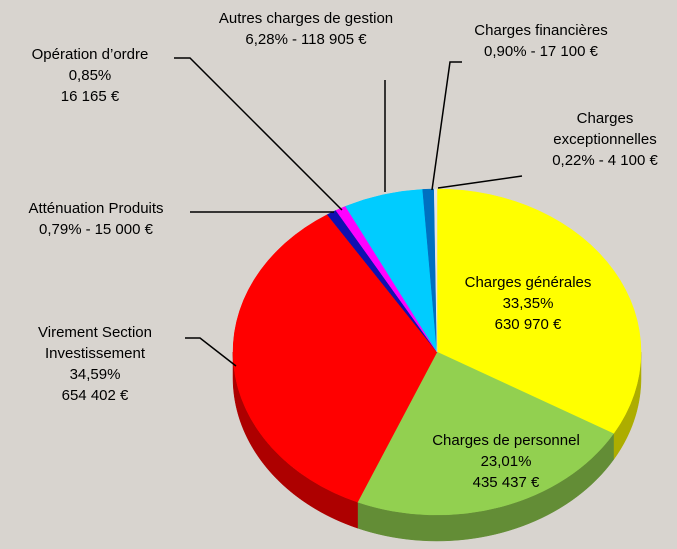 The height and width of the screenshot is (549, 677). Describe the element at coordinates (90, 54) in the screenshot. I see `category-label: Opération d’ordre` at that location.